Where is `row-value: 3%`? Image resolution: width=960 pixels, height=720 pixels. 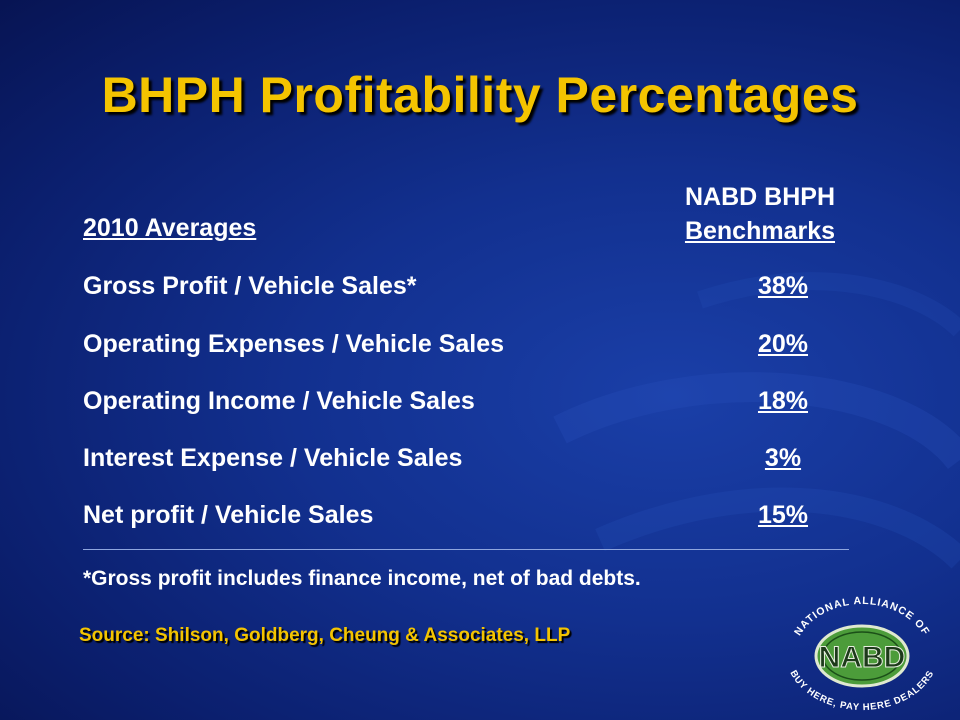 row-value: 3% is located at coordinates (783, 458).